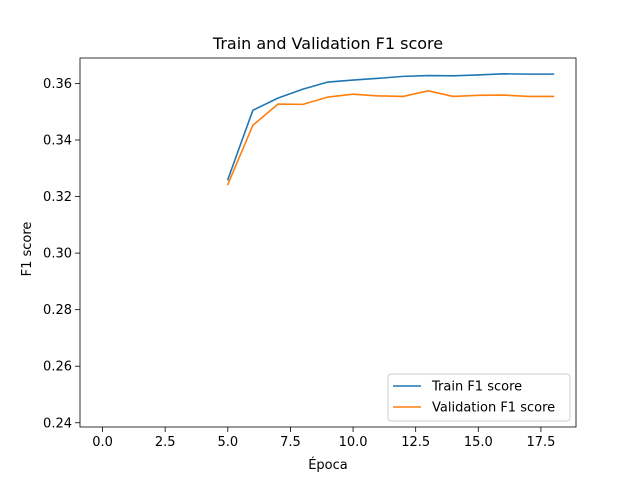  I want to click on x-tick-label: 7.5, so click(290, 442).